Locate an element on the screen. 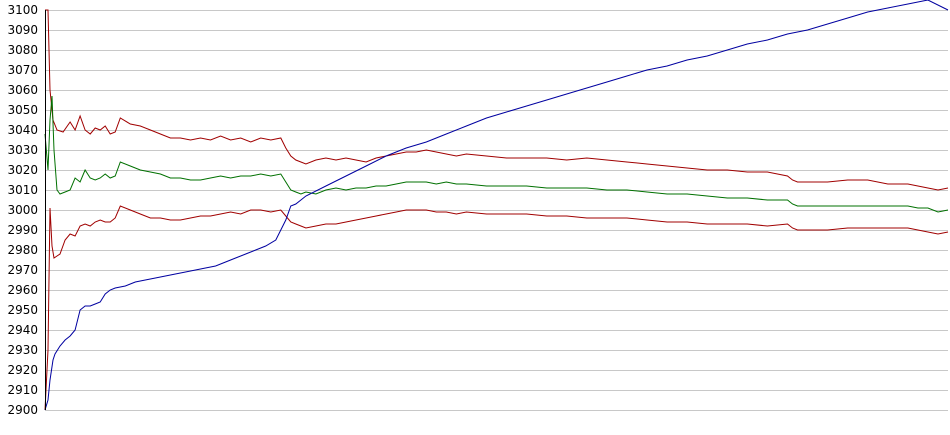 The image size is (950, 435). y-tick-label: 3080 is located at coordinates (22, 50).